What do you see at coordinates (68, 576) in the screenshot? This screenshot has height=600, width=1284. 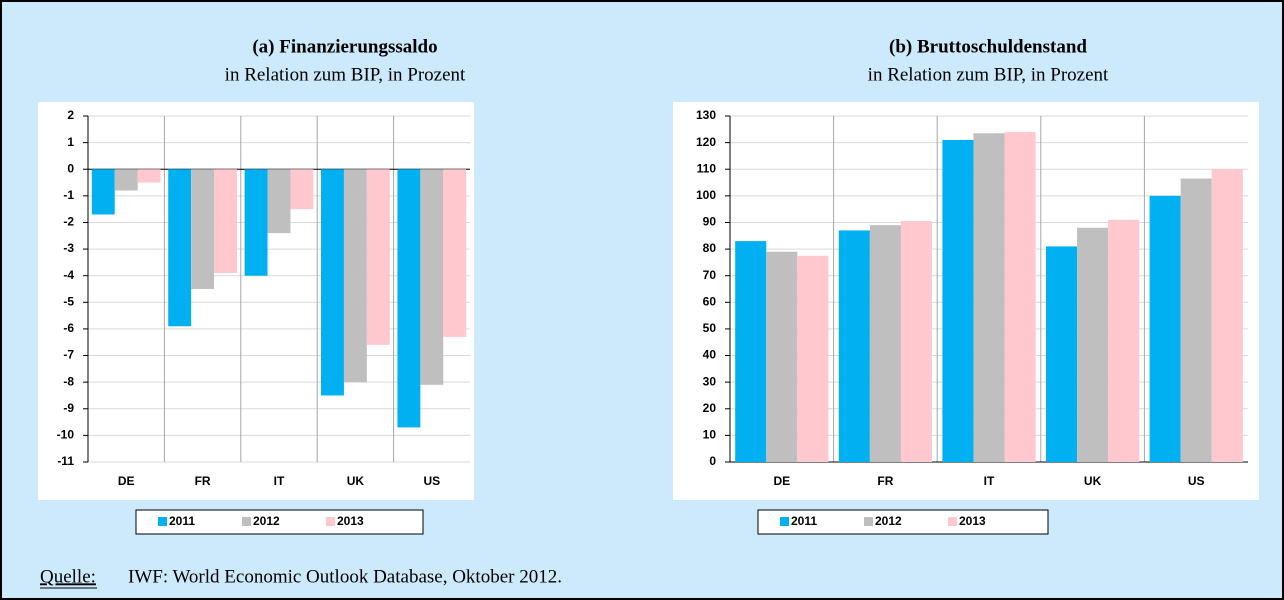 I see `source-label: Quelle:` at bounding box center [68, 576].